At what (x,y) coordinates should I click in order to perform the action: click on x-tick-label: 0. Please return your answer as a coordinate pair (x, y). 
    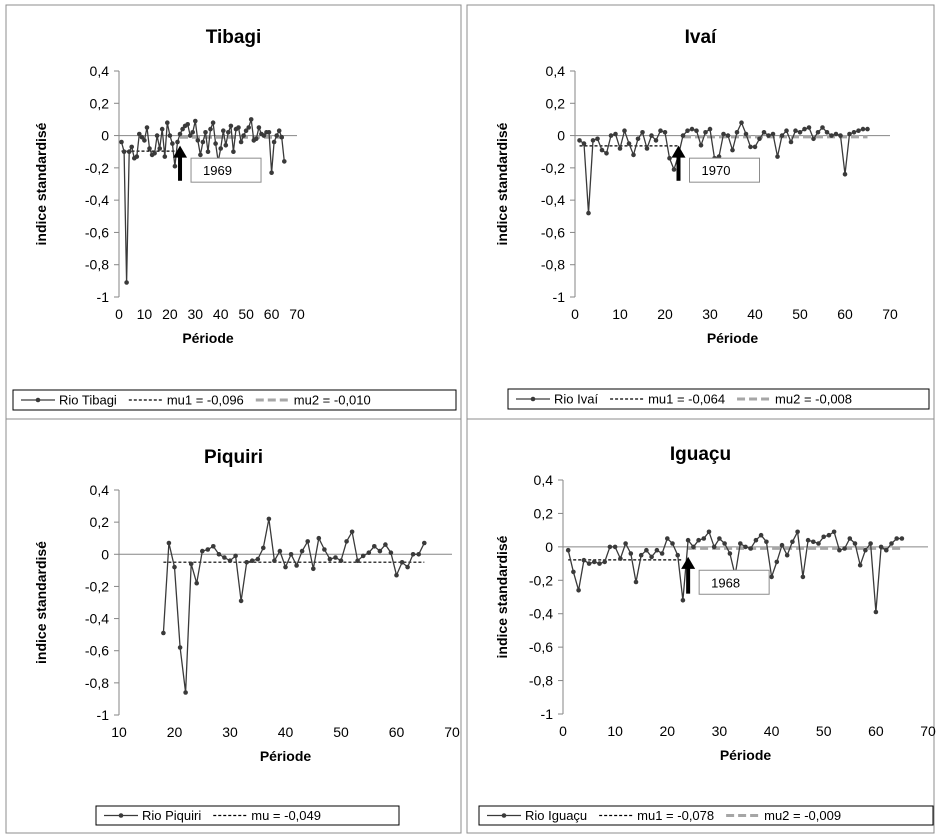
    Looking at the image, I should click on (119, 314).